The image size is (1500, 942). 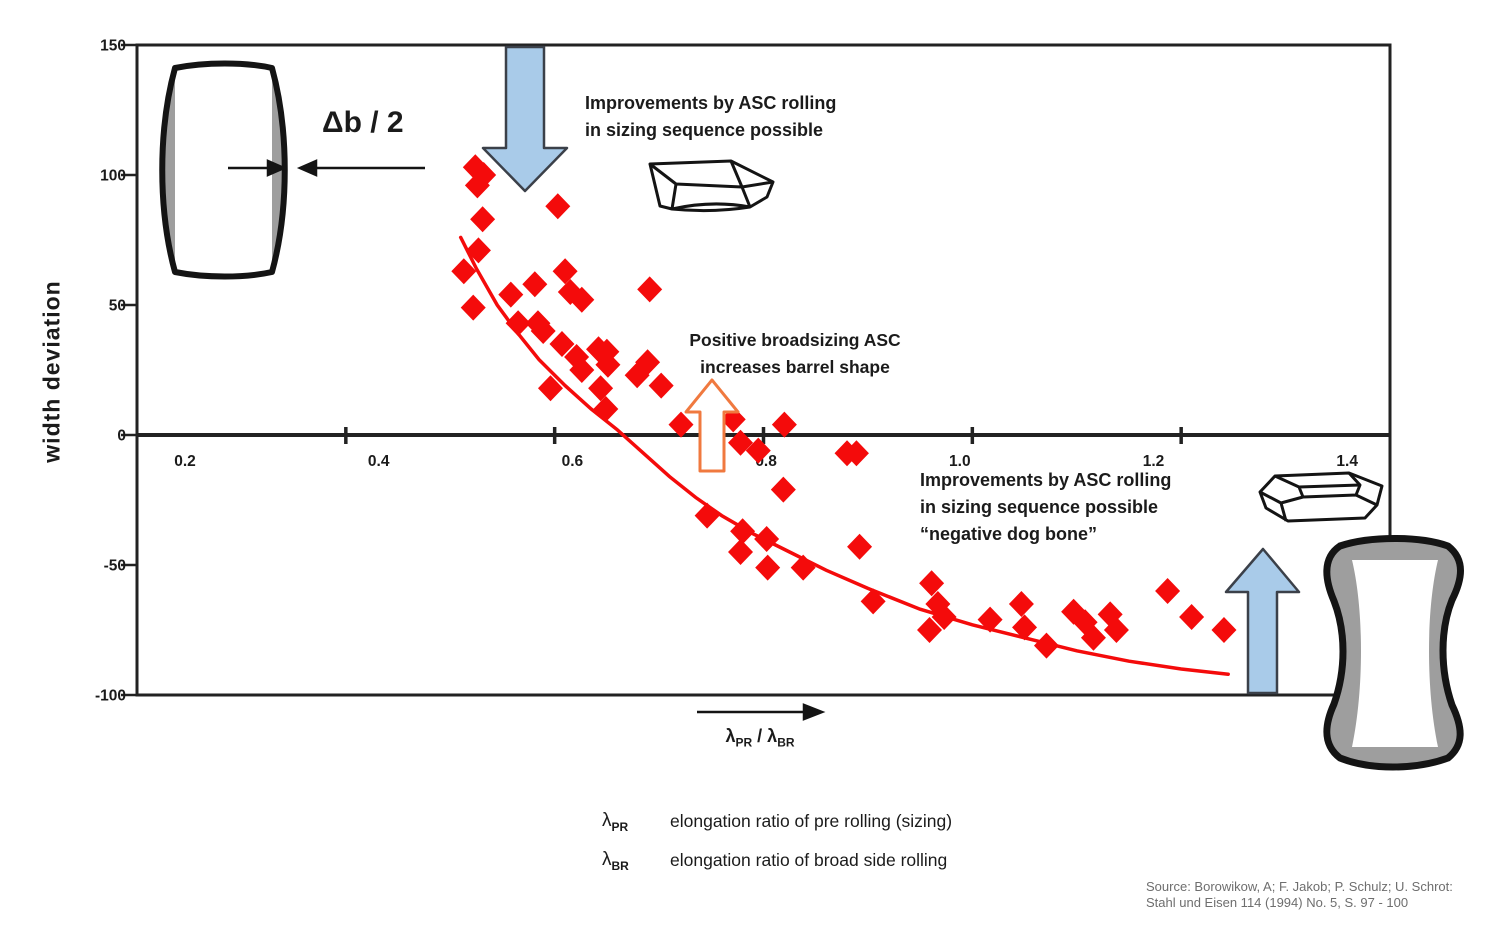 What do you see at coordinates (1347, 461) in the screenshot?
I see `x-tick-label: 1.4` at bounding box center [1347, 461].